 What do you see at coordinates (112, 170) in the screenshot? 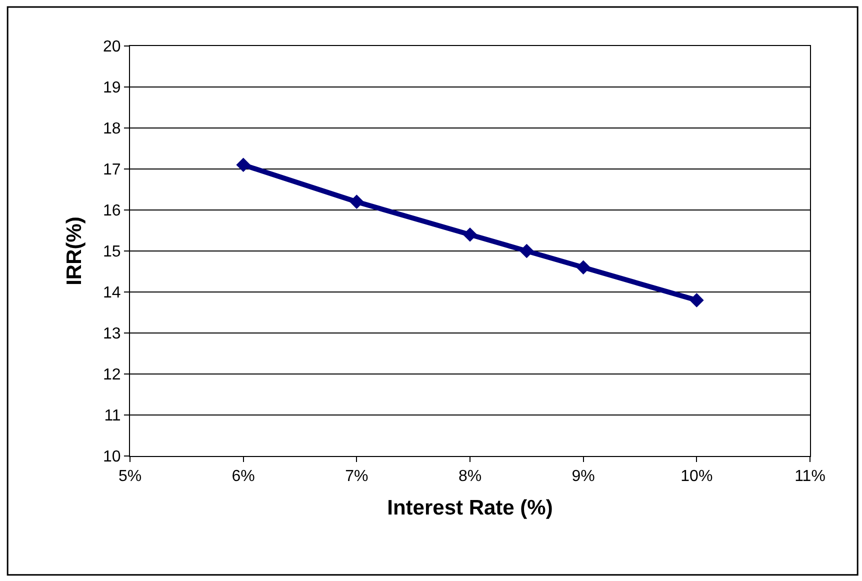
I see `y-tick-label: 17` at bounding box center [112, 170].